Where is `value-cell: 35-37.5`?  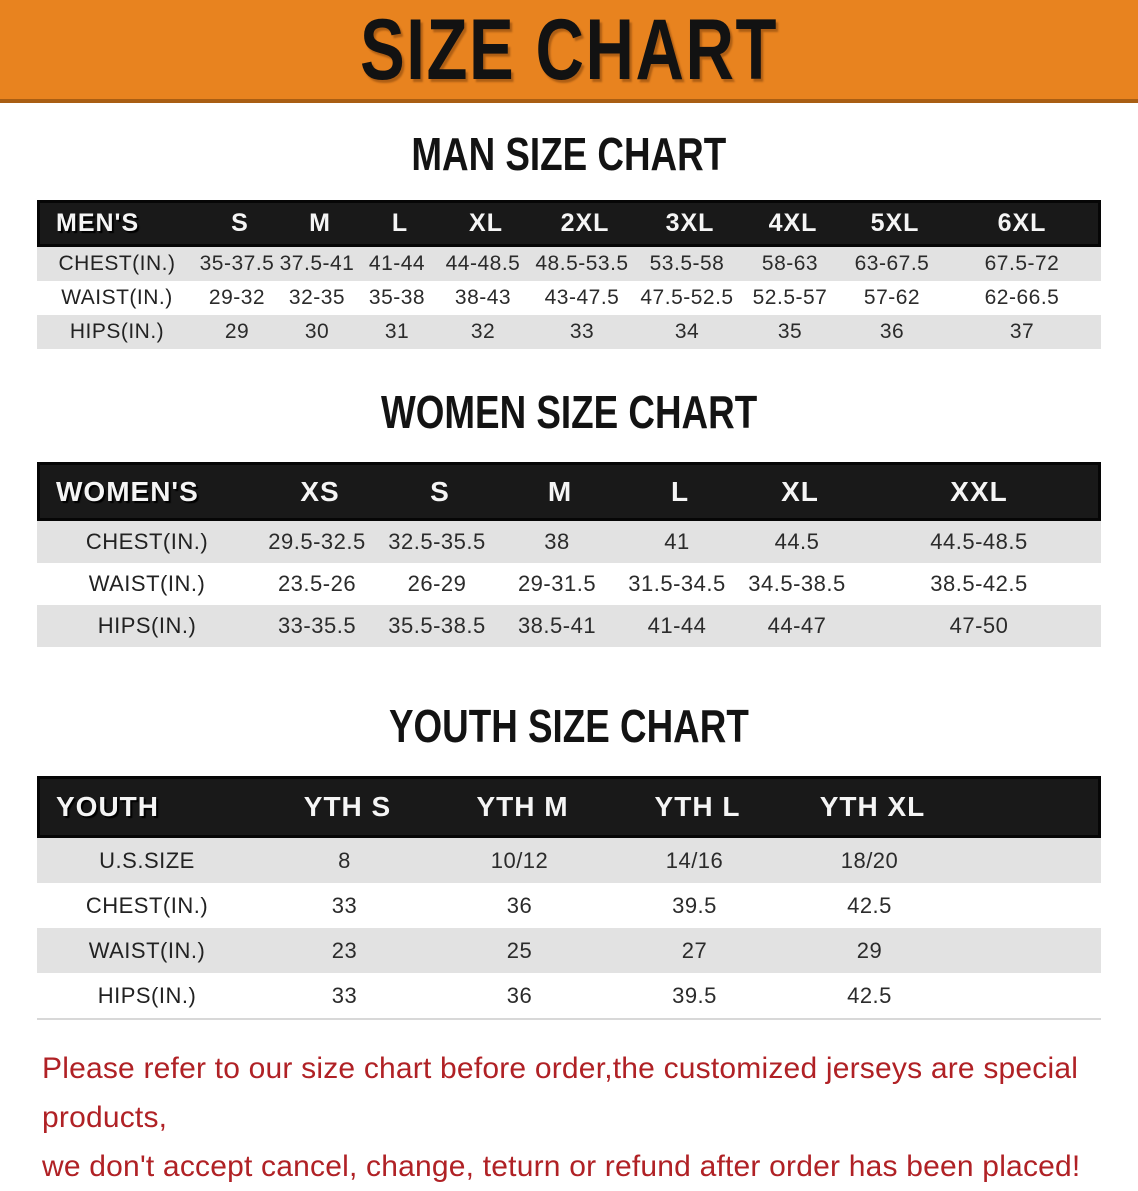 value-cell: 35-37.5 is located at coordinates (237, 263).